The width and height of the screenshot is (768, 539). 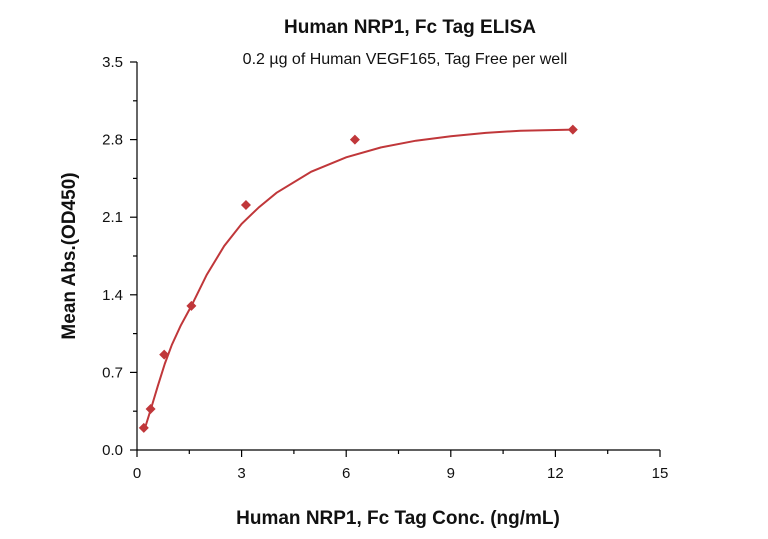 What do you see at coordinates (555, 473) in the screenshot?
I see `x-tick-label: 12` at bounding box center [555, 473].